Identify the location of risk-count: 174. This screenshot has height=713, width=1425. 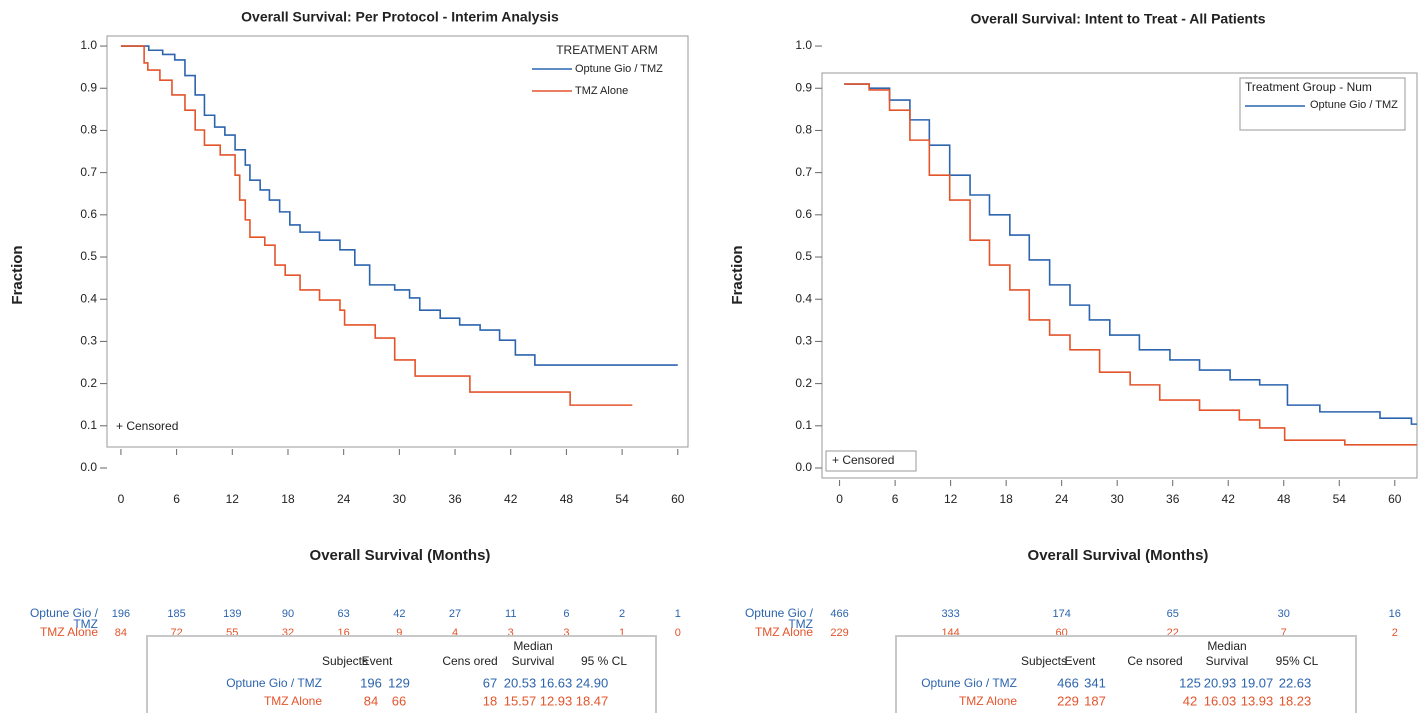
(1061, 614).